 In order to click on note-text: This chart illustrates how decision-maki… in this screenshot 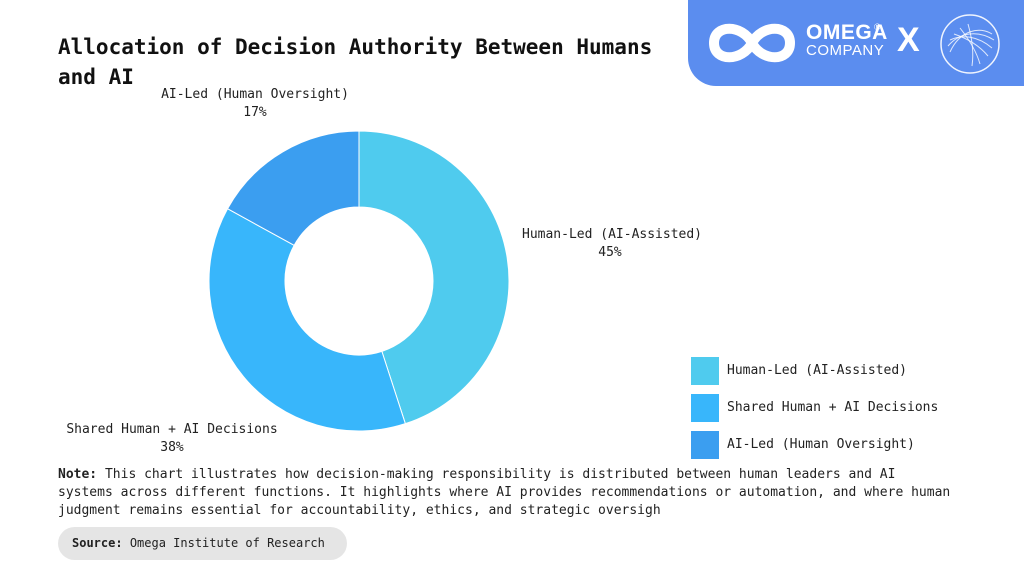, I will do `click(504, 492)`.